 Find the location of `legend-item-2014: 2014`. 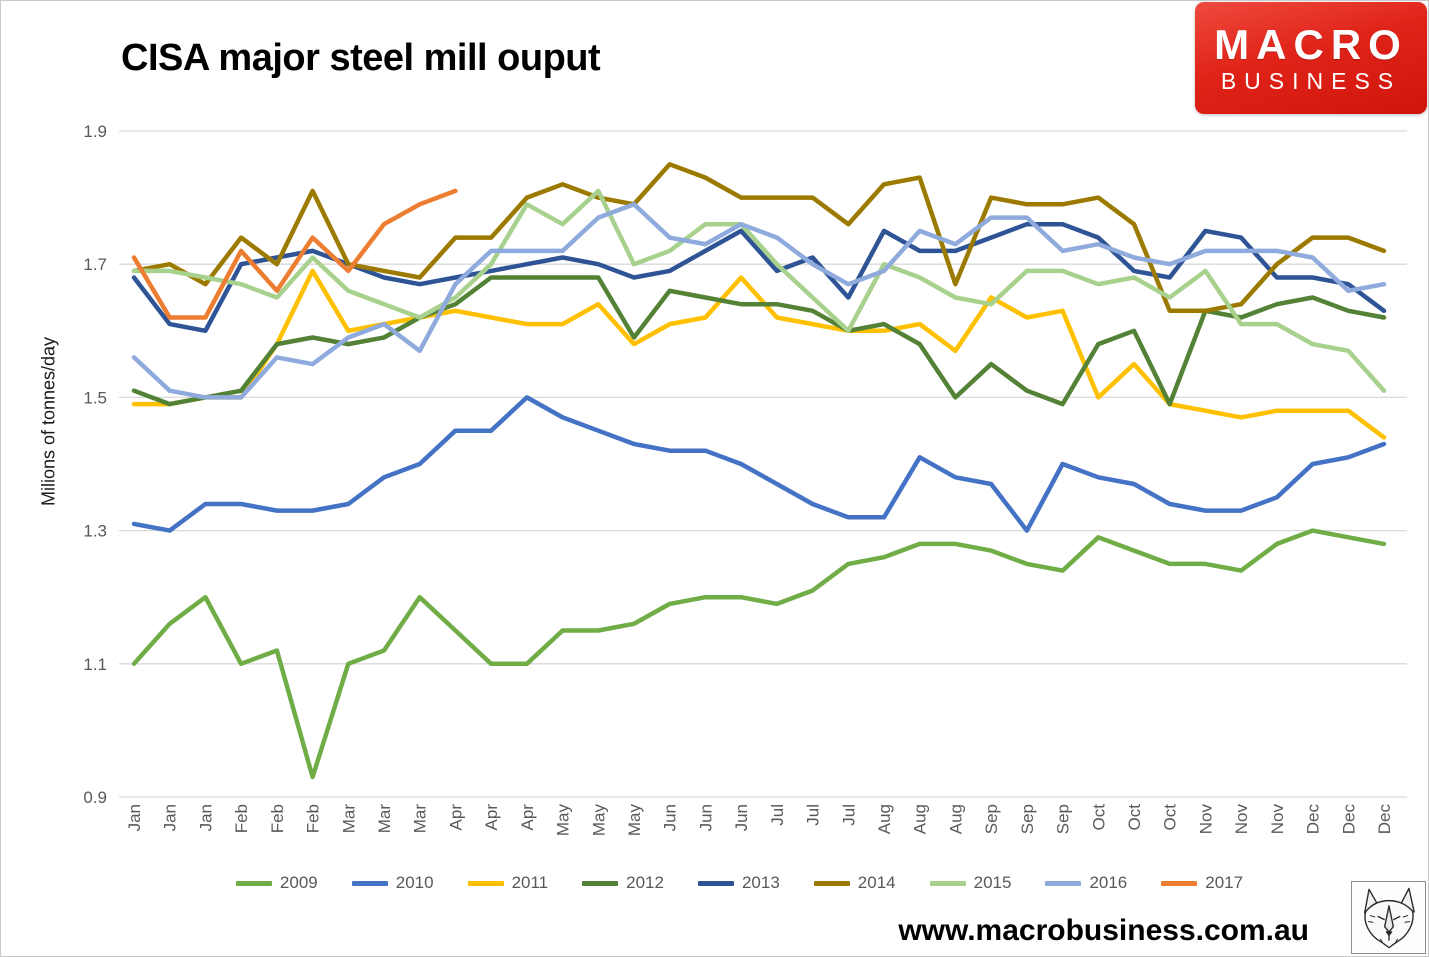

legend-item-2014: 2014 is located at coordinates (854, 883).